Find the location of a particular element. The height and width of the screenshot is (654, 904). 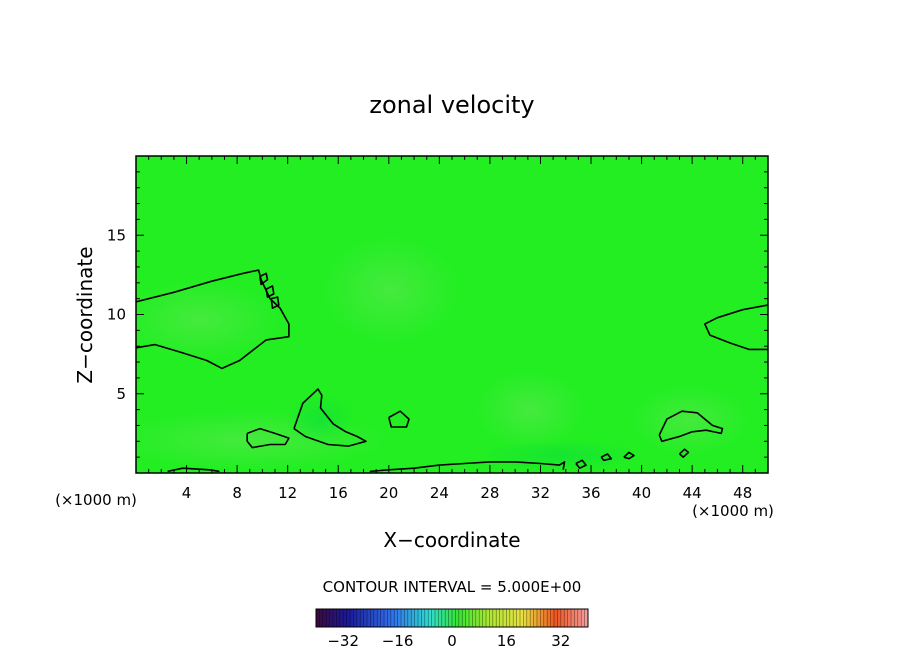

right-mid-contour is located at coordinates (736, 327).